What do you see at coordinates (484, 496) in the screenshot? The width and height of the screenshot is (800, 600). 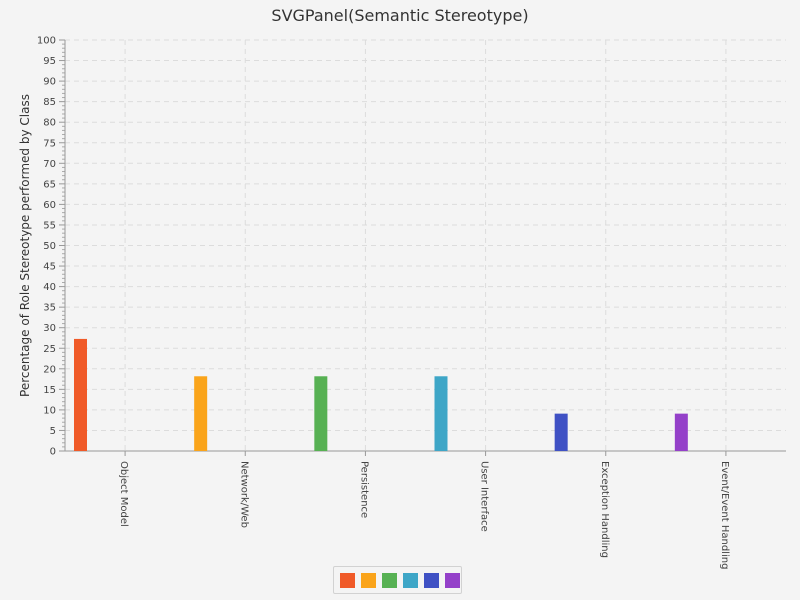 I see `x-category-label: User Interface` at bounding box center [484, 496].